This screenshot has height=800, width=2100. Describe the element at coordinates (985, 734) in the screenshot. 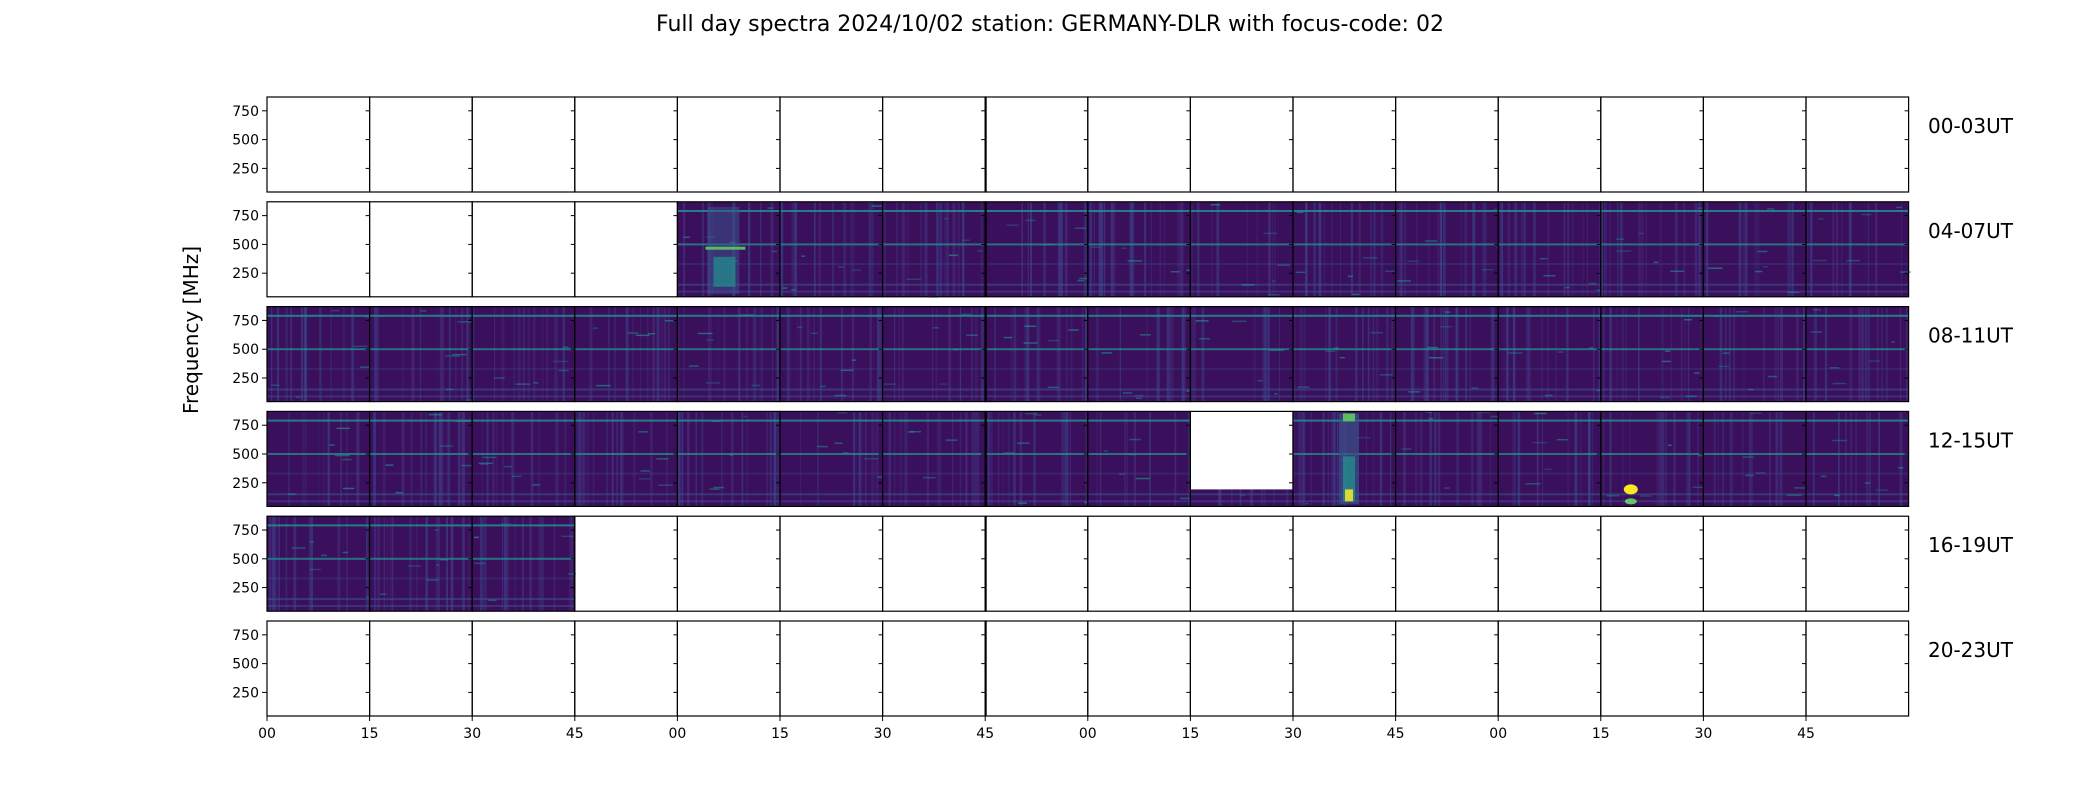

I see `x-tick-label: 45` at that location.